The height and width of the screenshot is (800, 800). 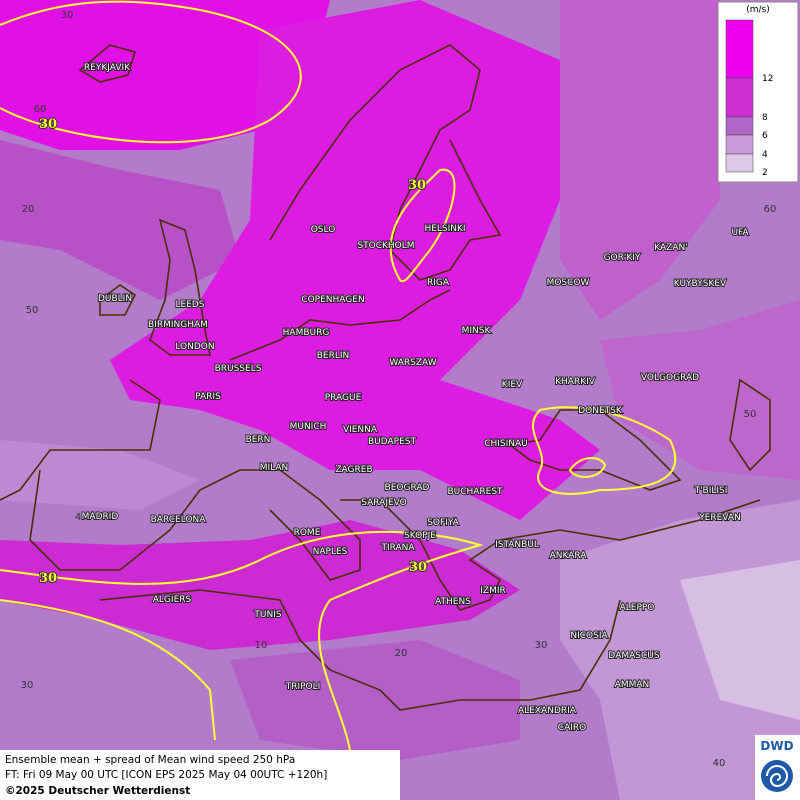 What do you see at coordinates (343, 398) in the screenshot?
I see `city-label: PRAGUE` at bounding box center [343, 398].